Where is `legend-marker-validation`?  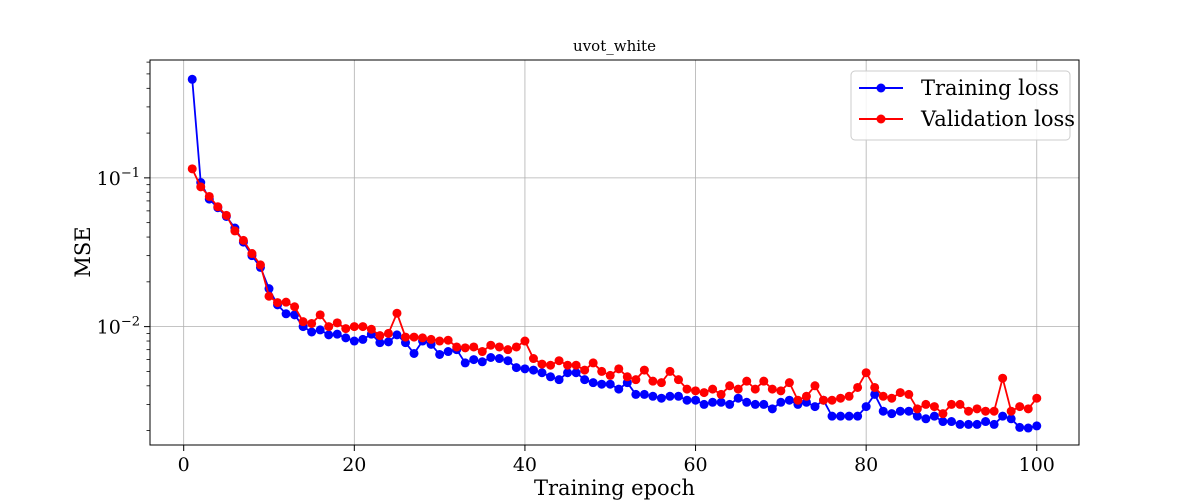
legend-marker-validation is located at coordinates (881, 119).